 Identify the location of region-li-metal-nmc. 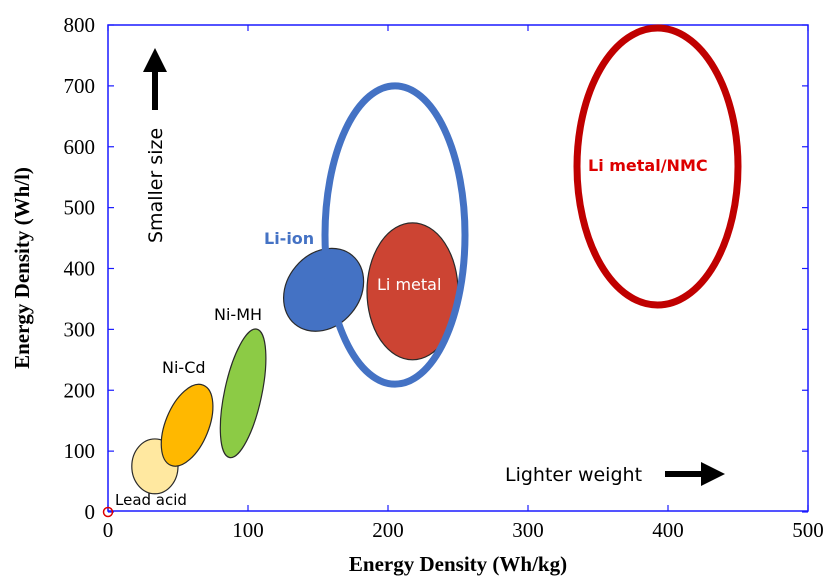
(657, 166).